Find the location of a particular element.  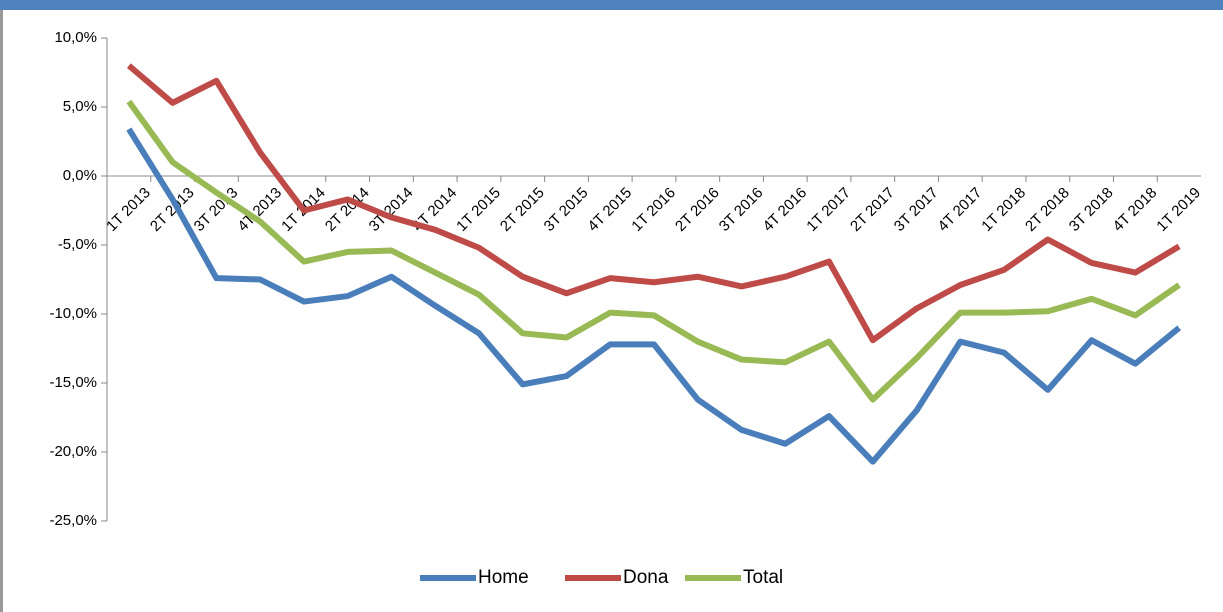

x-tick-label: 4T 2015 is located at coordinates (609, 209).